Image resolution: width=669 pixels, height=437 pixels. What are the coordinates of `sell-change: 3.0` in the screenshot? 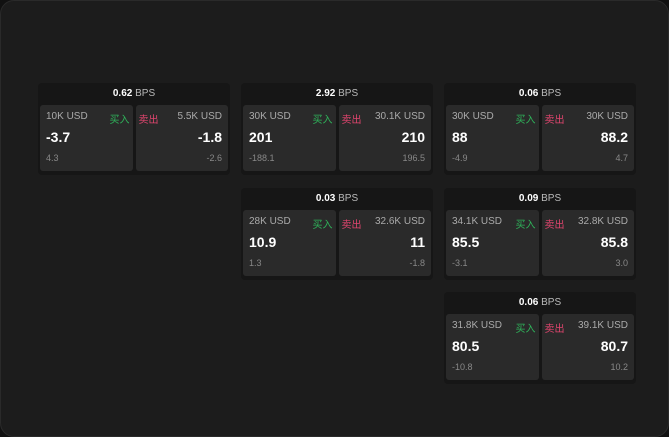 It's located at (621, 263).